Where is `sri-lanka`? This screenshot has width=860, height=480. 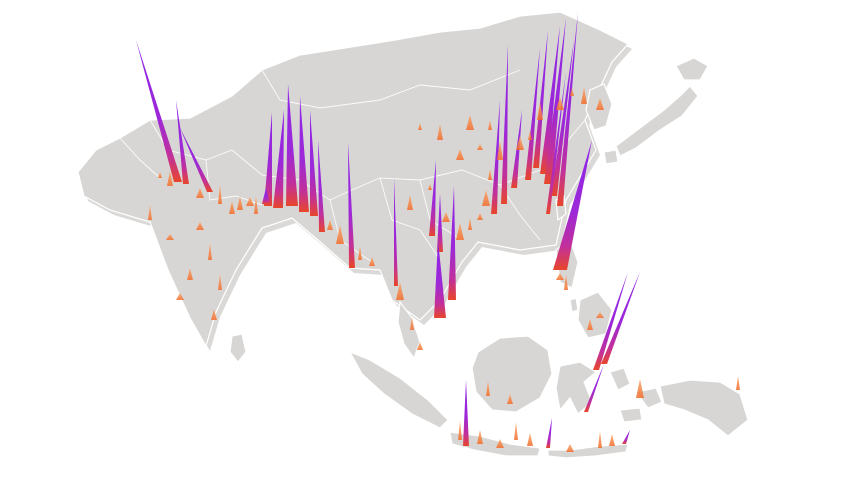
sri-lanka is located at coordinates (238, 348).